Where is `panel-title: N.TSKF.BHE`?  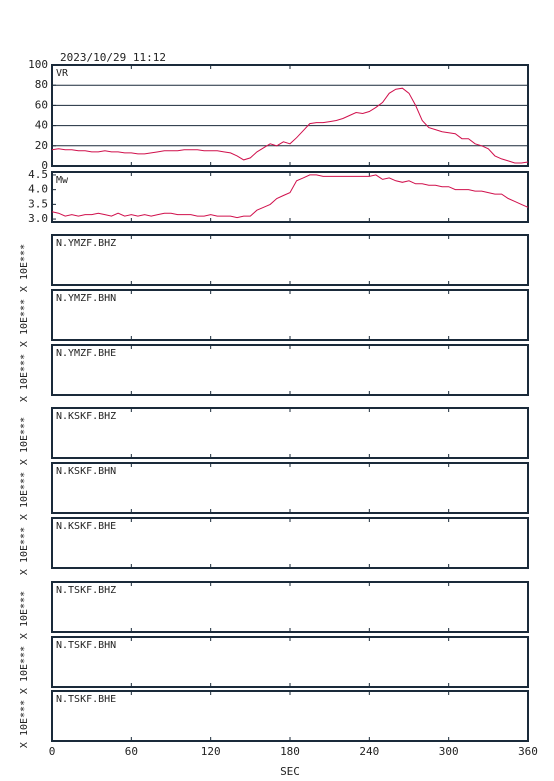 panel-title: N.TSKF.BHE is located at coordinates (86, 699).